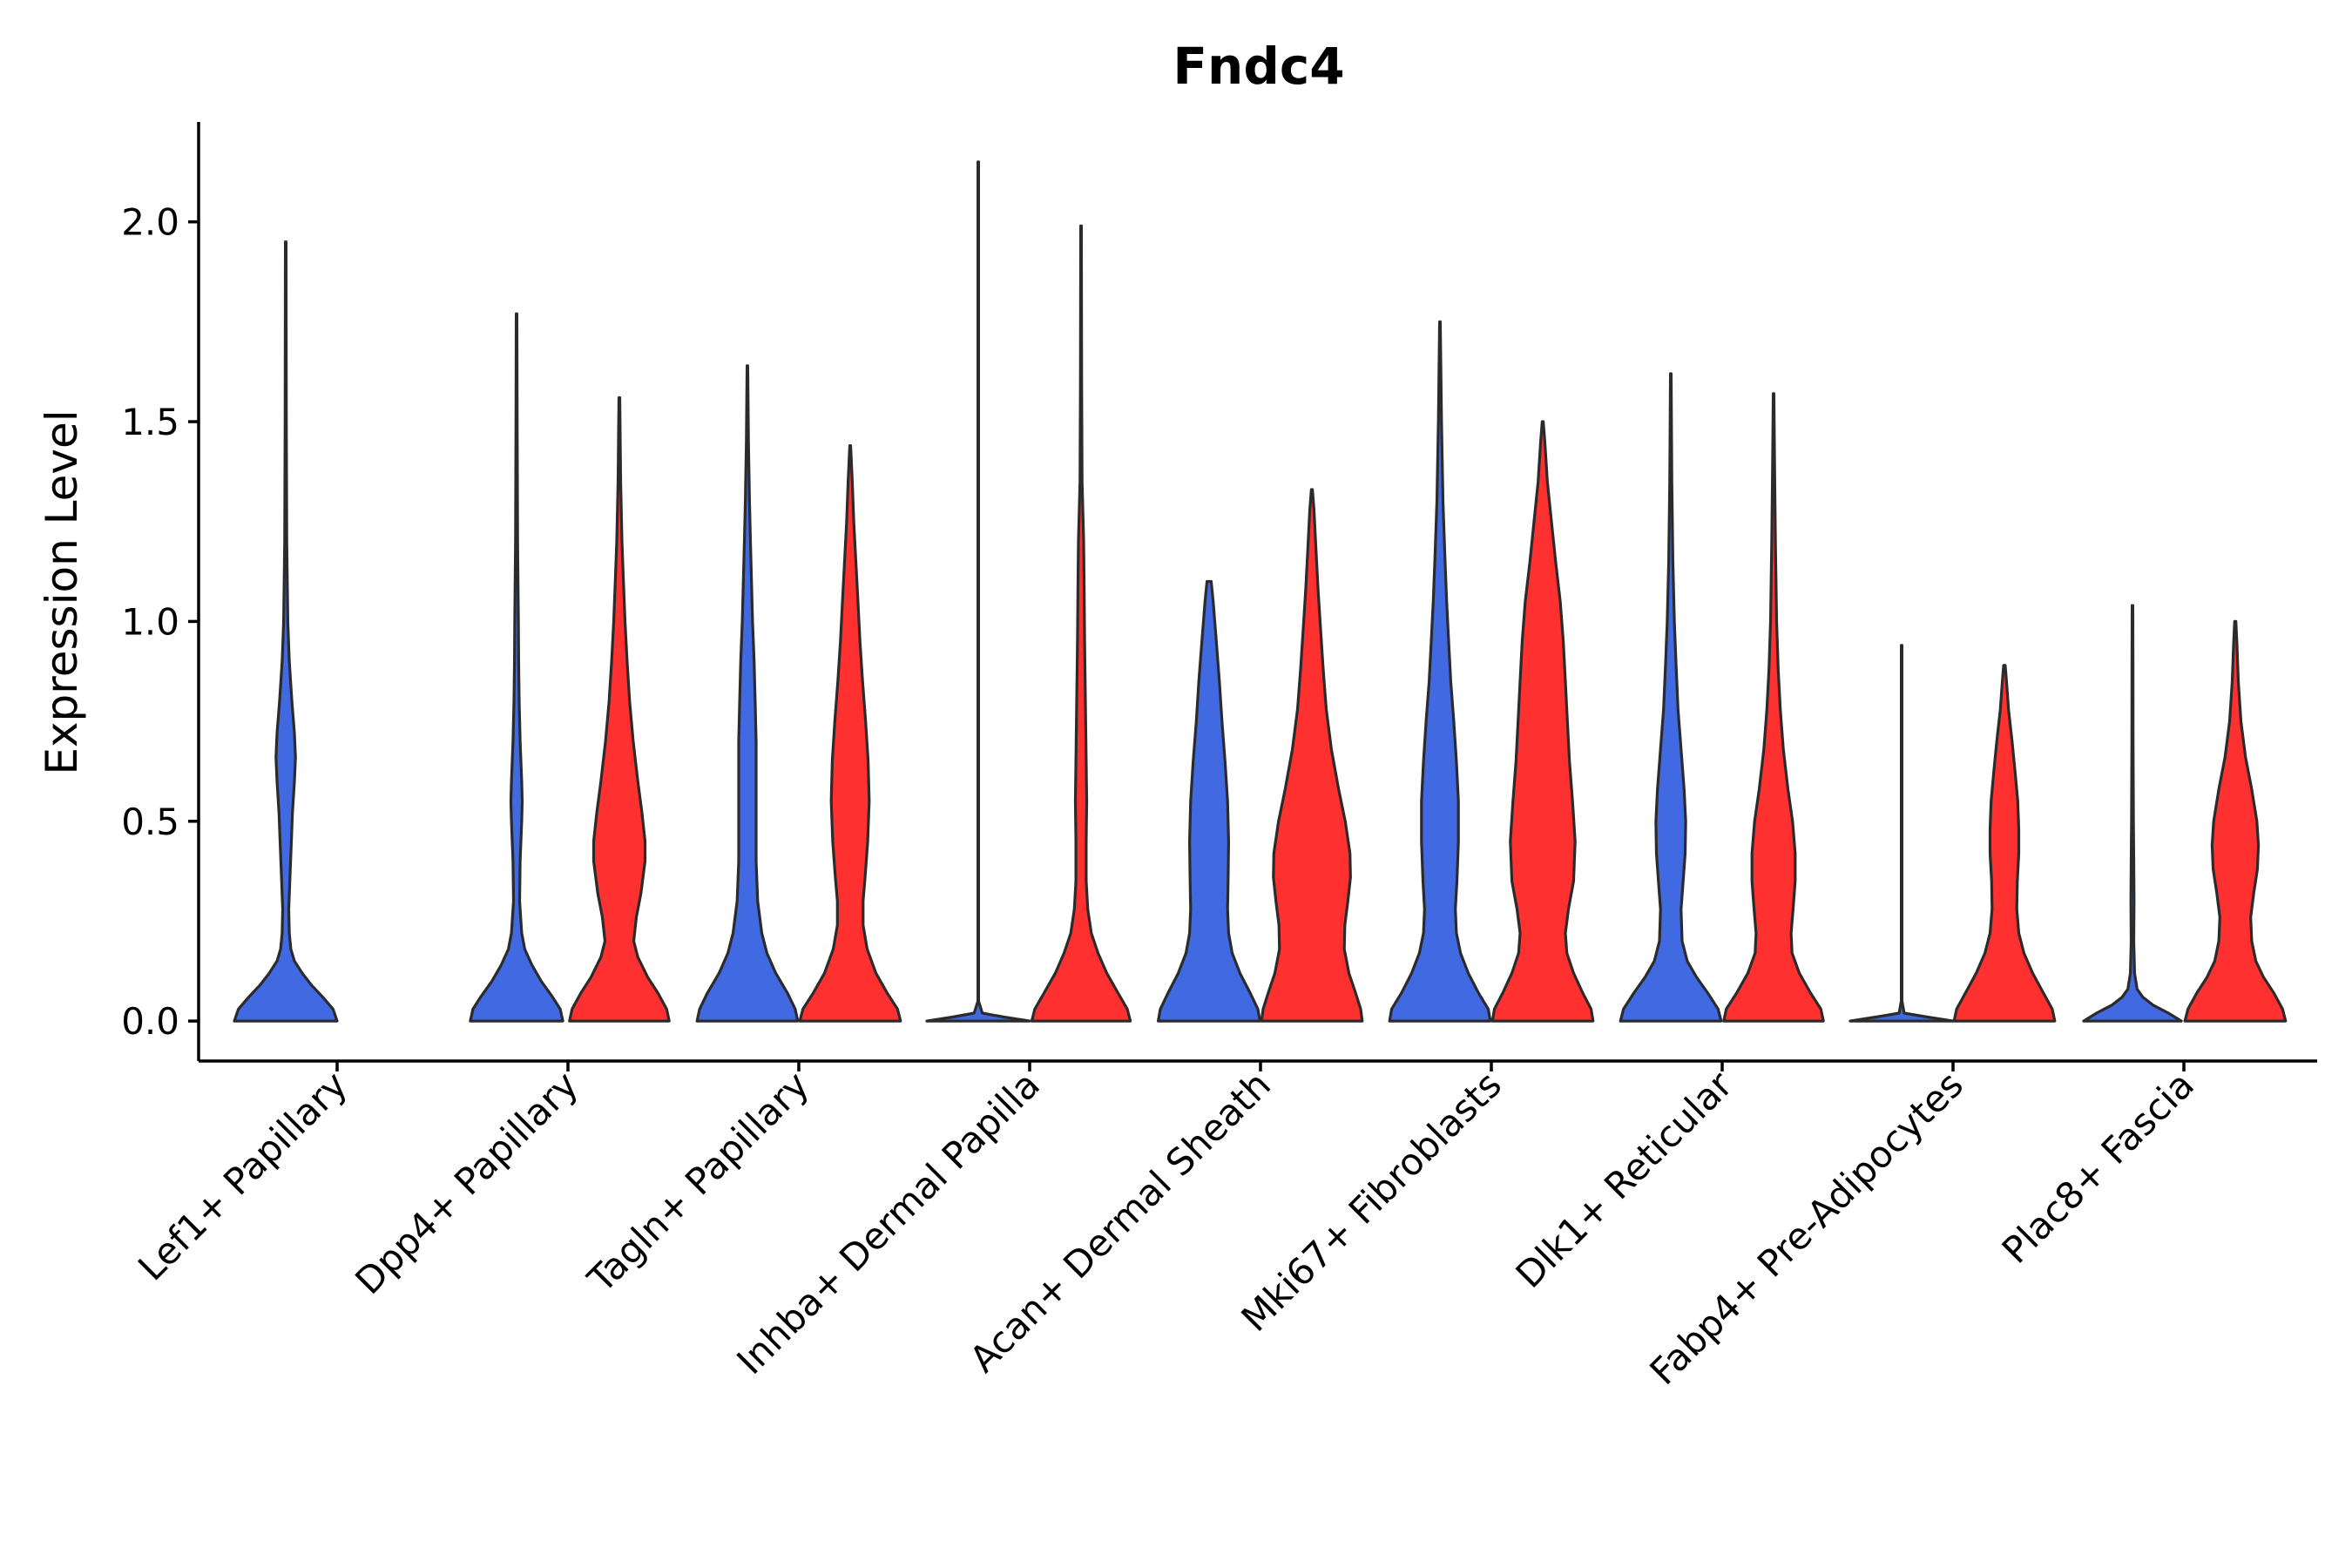 Image resolution: width=2352 pixels, height=1568 pixels. I want to click on chart-title: Fndc4, so click(1258, 66).